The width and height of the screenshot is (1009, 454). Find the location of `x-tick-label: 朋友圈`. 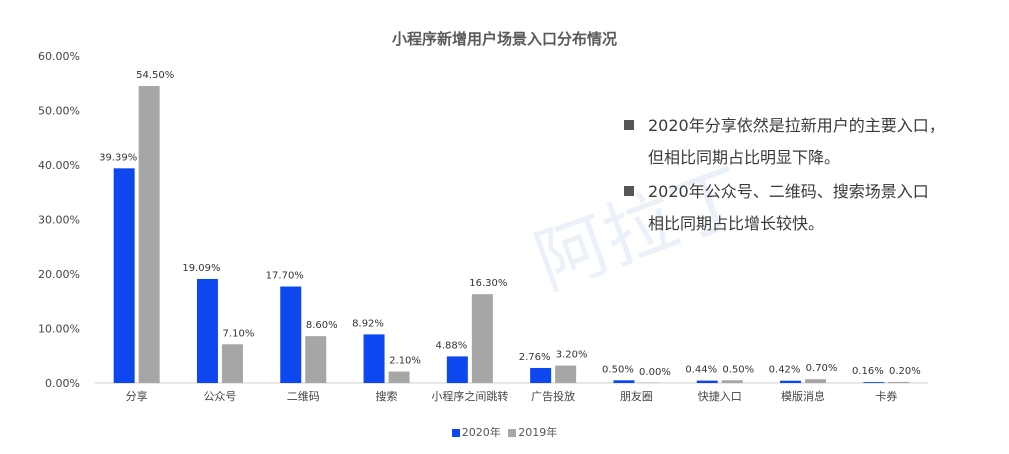

x-tick-label: 朋友圈 is located at coordinates (636, 396).